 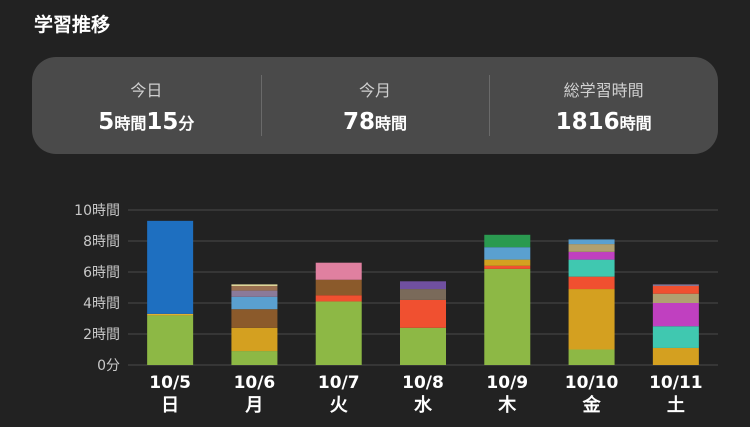 I want to click on summary-total-label: 総学習時間, so click(x=603, y=90).